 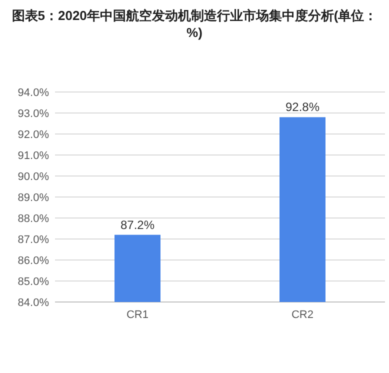 What do you see at coordinates (34, 261) in the screenshot?
I see `y-tick-label: 86.0%` at bounding box center [34, 261].